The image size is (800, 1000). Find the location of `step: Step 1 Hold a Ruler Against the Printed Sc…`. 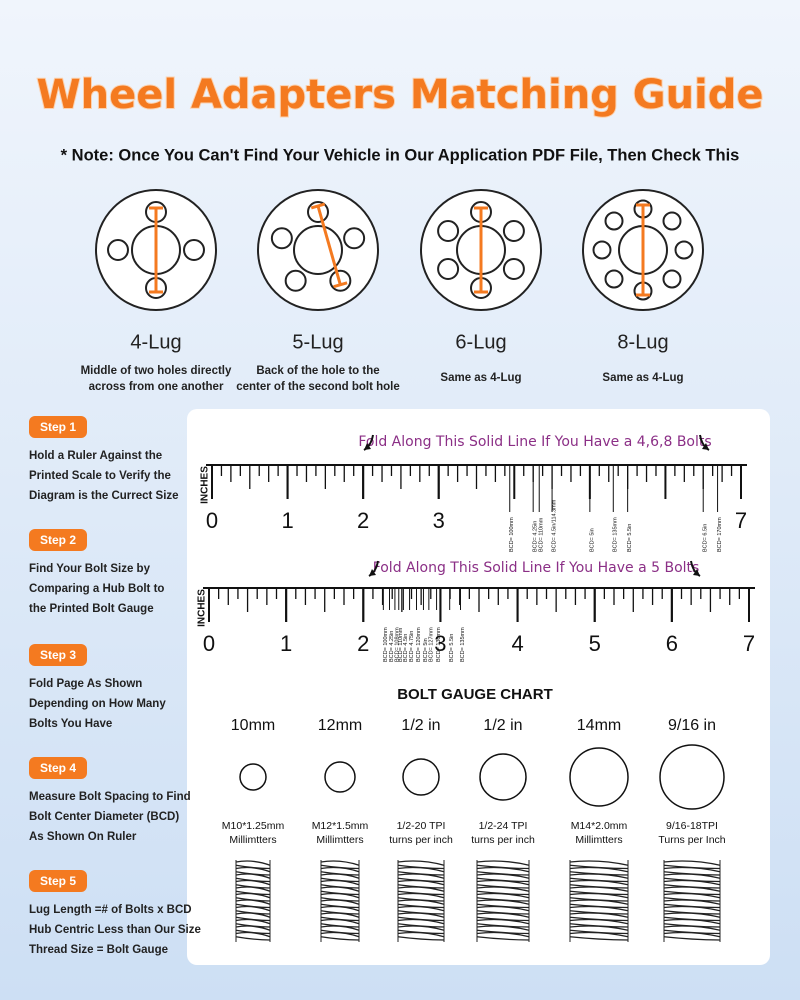

step: Step 1 Hold a Ruler Against the Printed Sc… is located at coordinates (104, 459).